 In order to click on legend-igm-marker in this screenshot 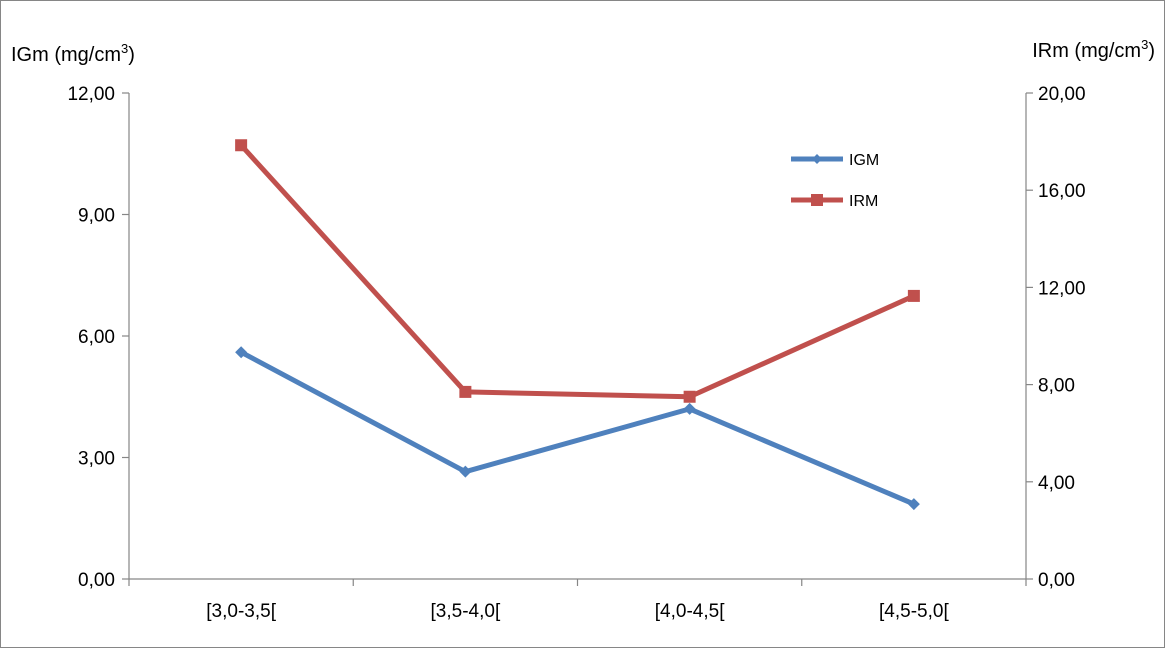, I will do `click(817, 159)`.